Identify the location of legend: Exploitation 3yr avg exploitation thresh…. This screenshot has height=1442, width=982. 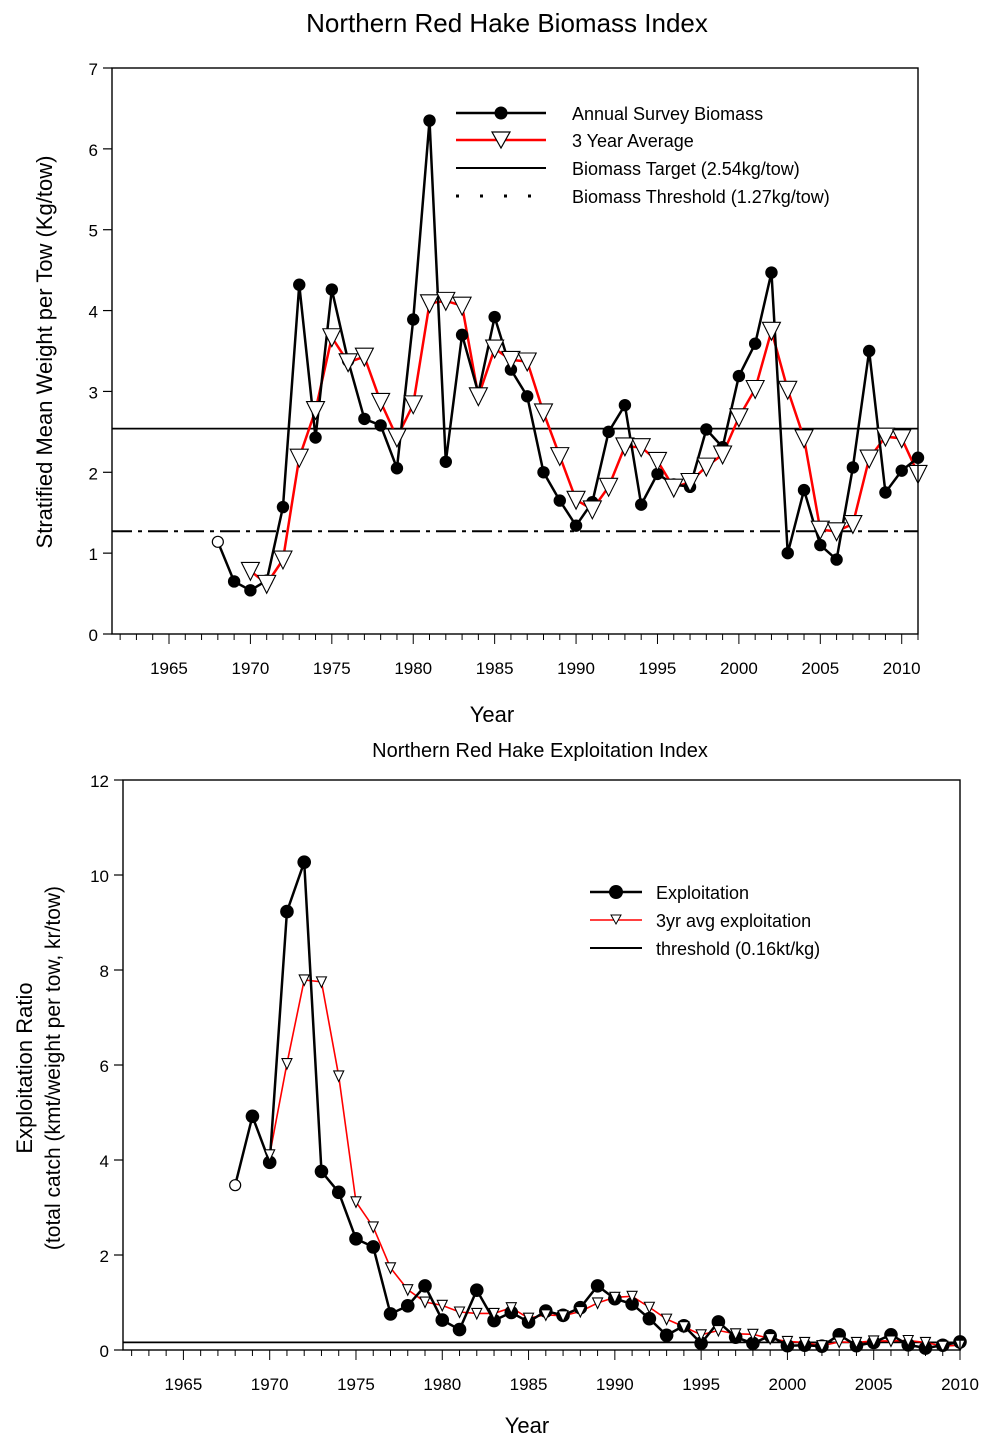
(705, 921).